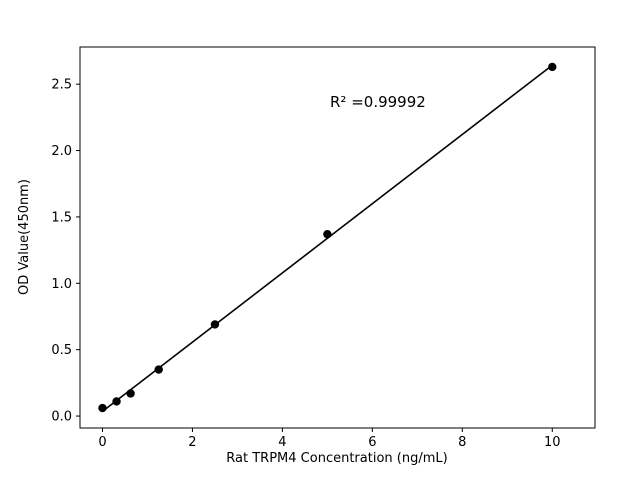  What do you see at coordinates (61, 350) in the screenshot?
I see `y-tick-label: 0.5` at bounding box center [61, 350].